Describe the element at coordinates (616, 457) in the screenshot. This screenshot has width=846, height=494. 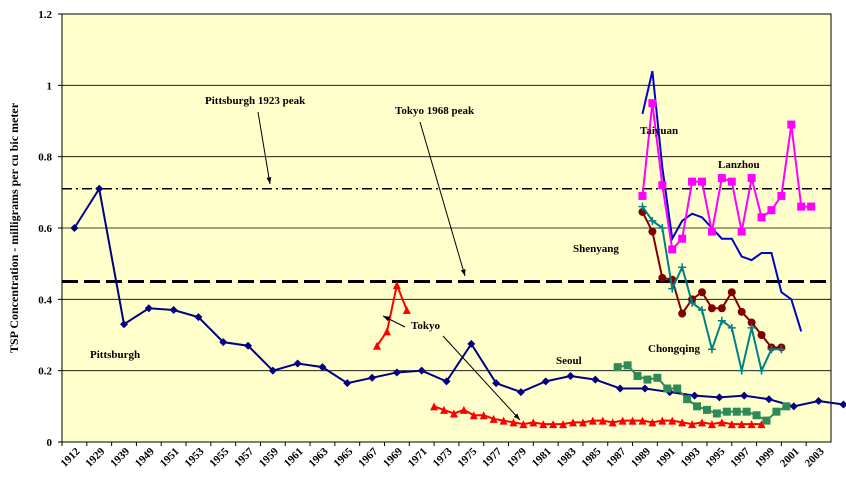
I see `x-tick-label: 1987` at that location.